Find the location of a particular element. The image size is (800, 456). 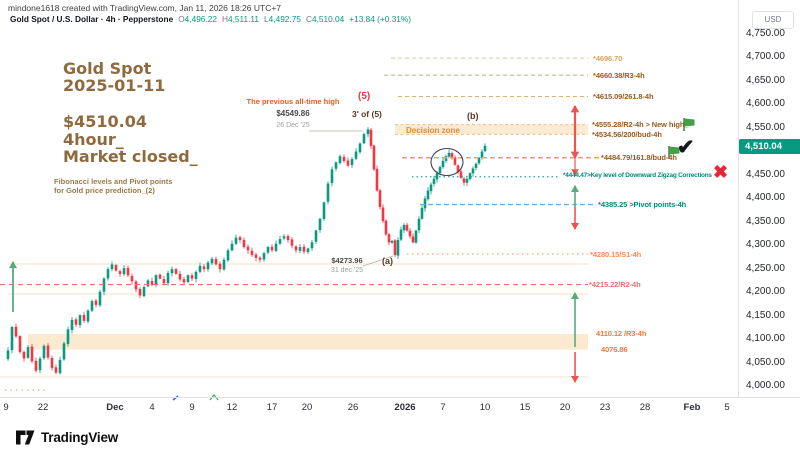

price-tick-label: 4,750.00 is located at coordinates (765, 33).